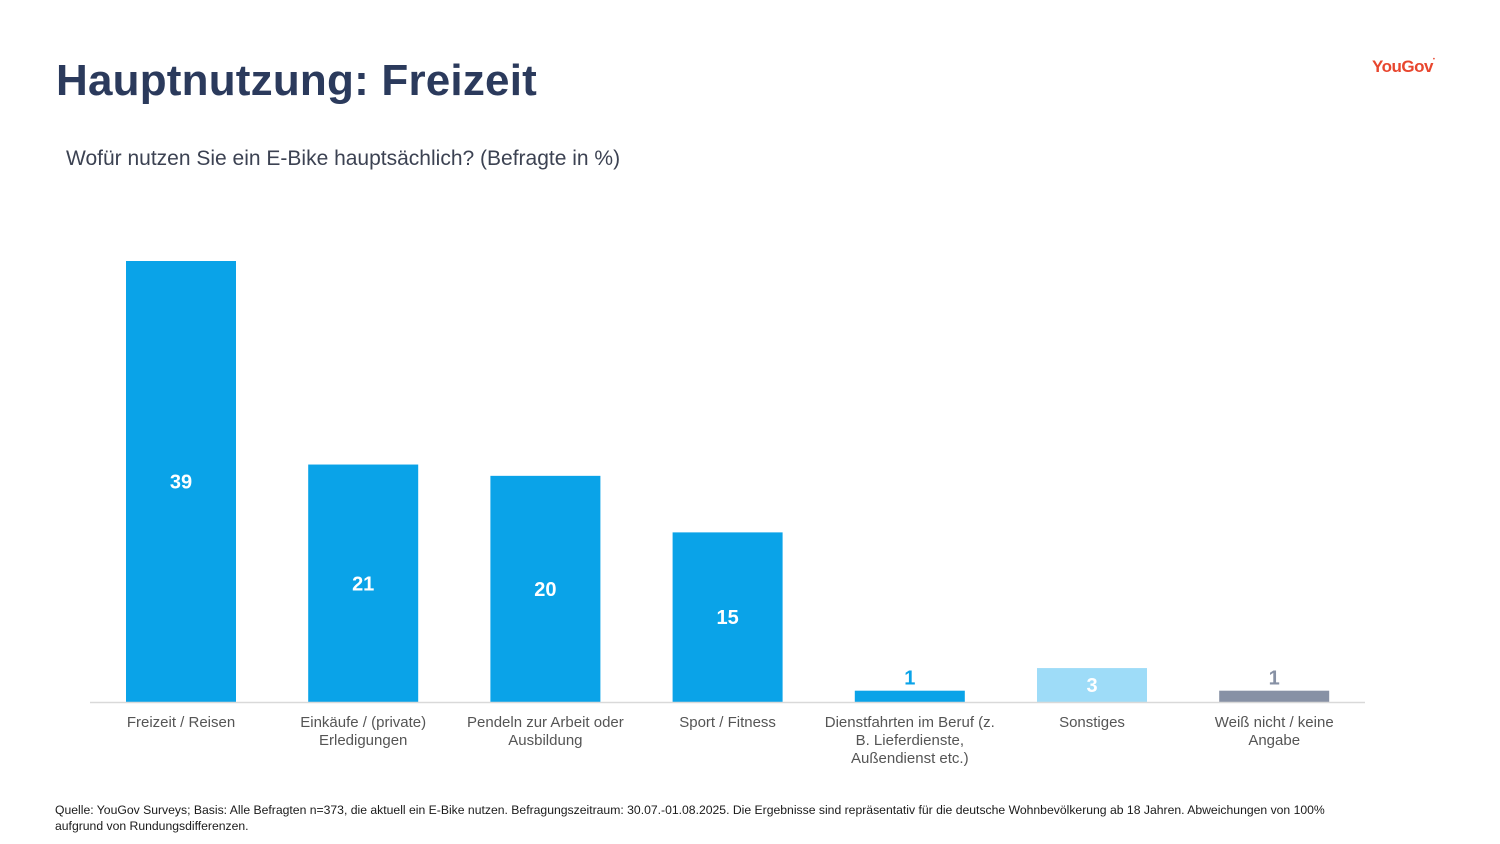 This screenshot has height=844, width=1500. I want to click on bar-value-label: 21, so click(363, 584).